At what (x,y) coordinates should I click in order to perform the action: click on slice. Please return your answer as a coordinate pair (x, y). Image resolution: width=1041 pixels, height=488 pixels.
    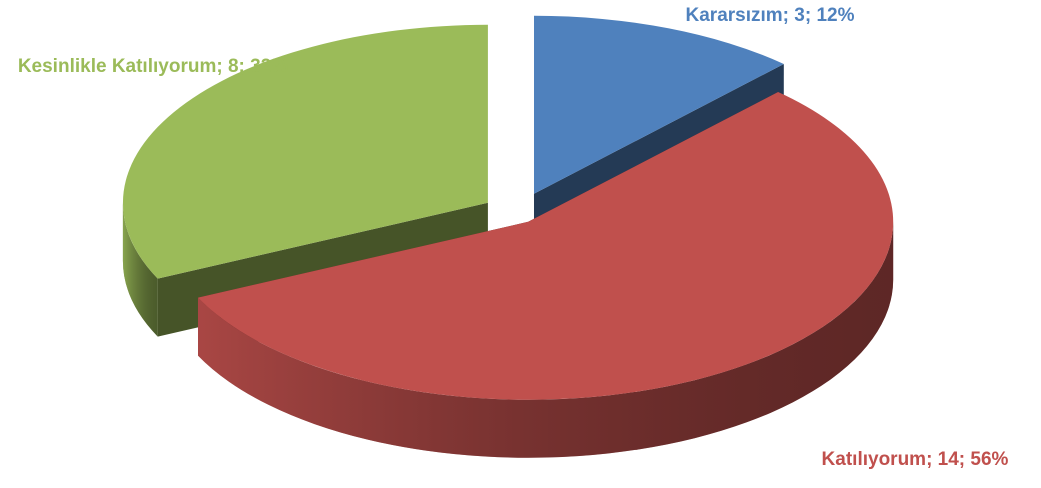
    Looking at the image, I should click on (658, 104).